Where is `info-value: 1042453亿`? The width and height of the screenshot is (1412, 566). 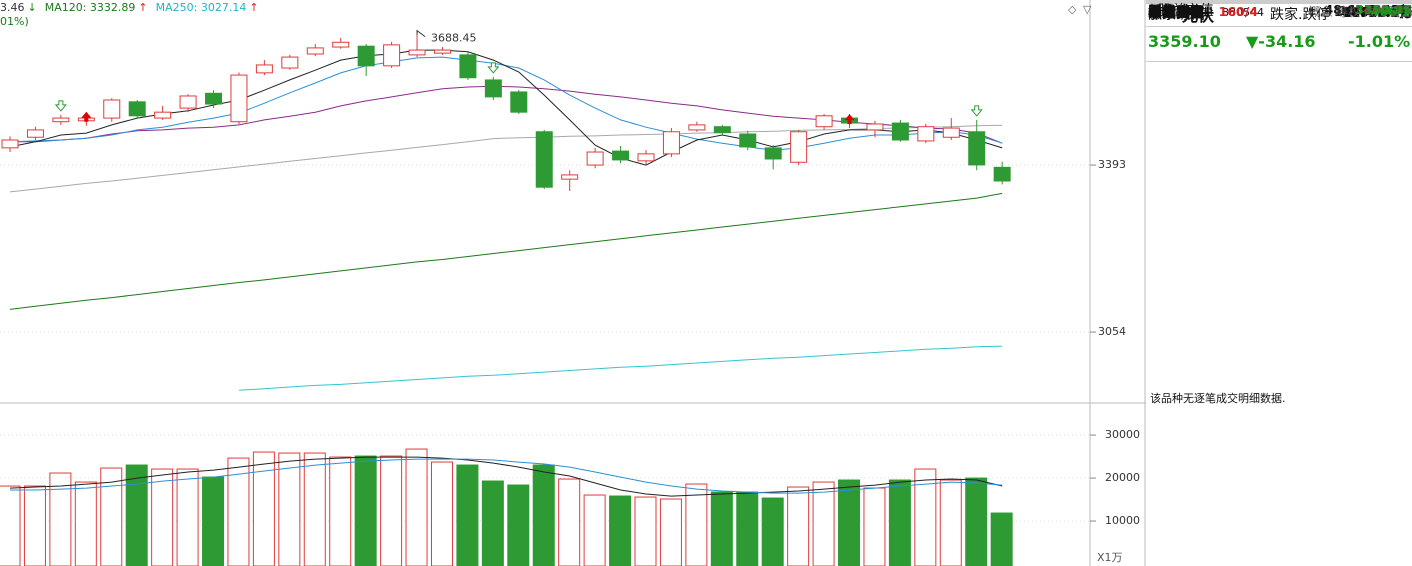
info-value: 1042453亿 is located at coordinates (1375, 10).